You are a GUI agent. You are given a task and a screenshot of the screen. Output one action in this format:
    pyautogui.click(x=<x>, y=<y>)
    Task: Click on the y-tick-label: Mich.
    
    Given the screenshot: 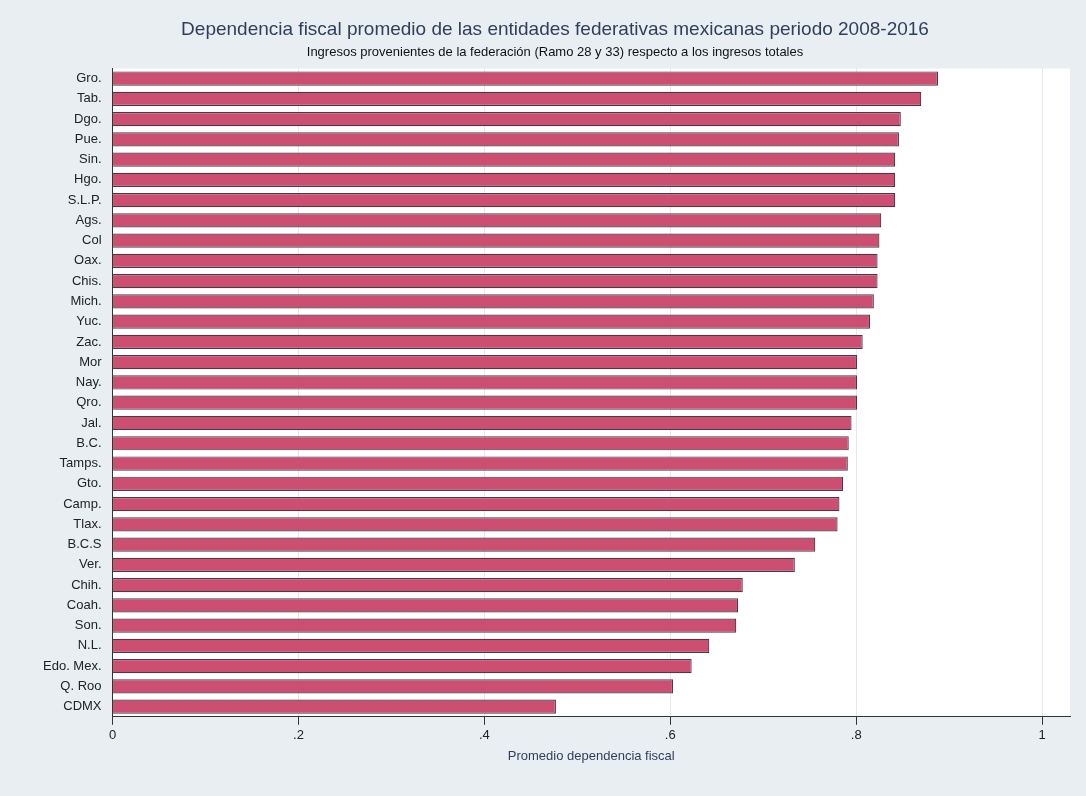 What is the action you would take?
    pyautogui.click(x=86, y=300)
    